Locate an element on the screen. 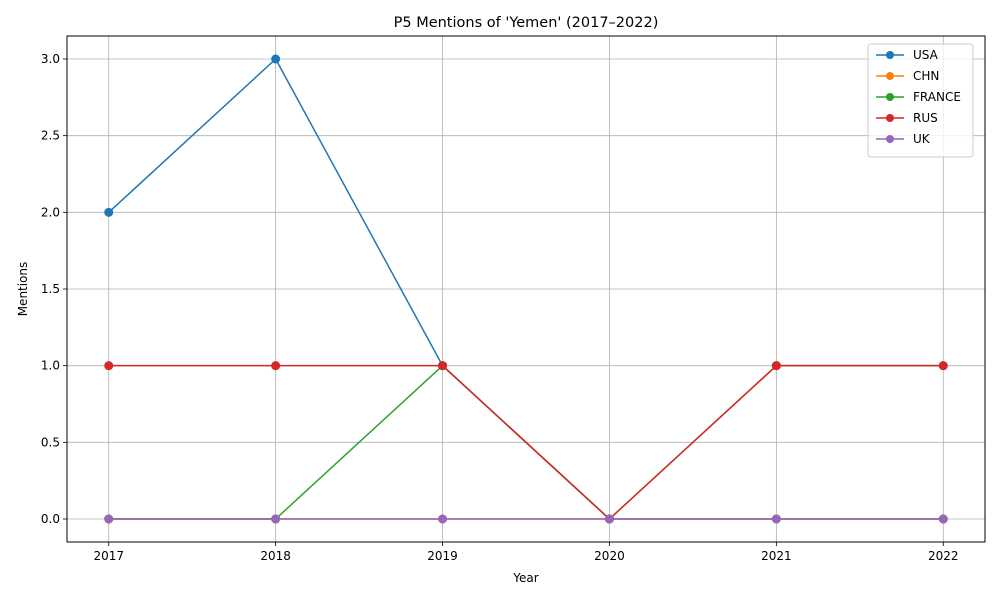 The image size is (1000, 600). legend-box is located at coordinates (920, 100).